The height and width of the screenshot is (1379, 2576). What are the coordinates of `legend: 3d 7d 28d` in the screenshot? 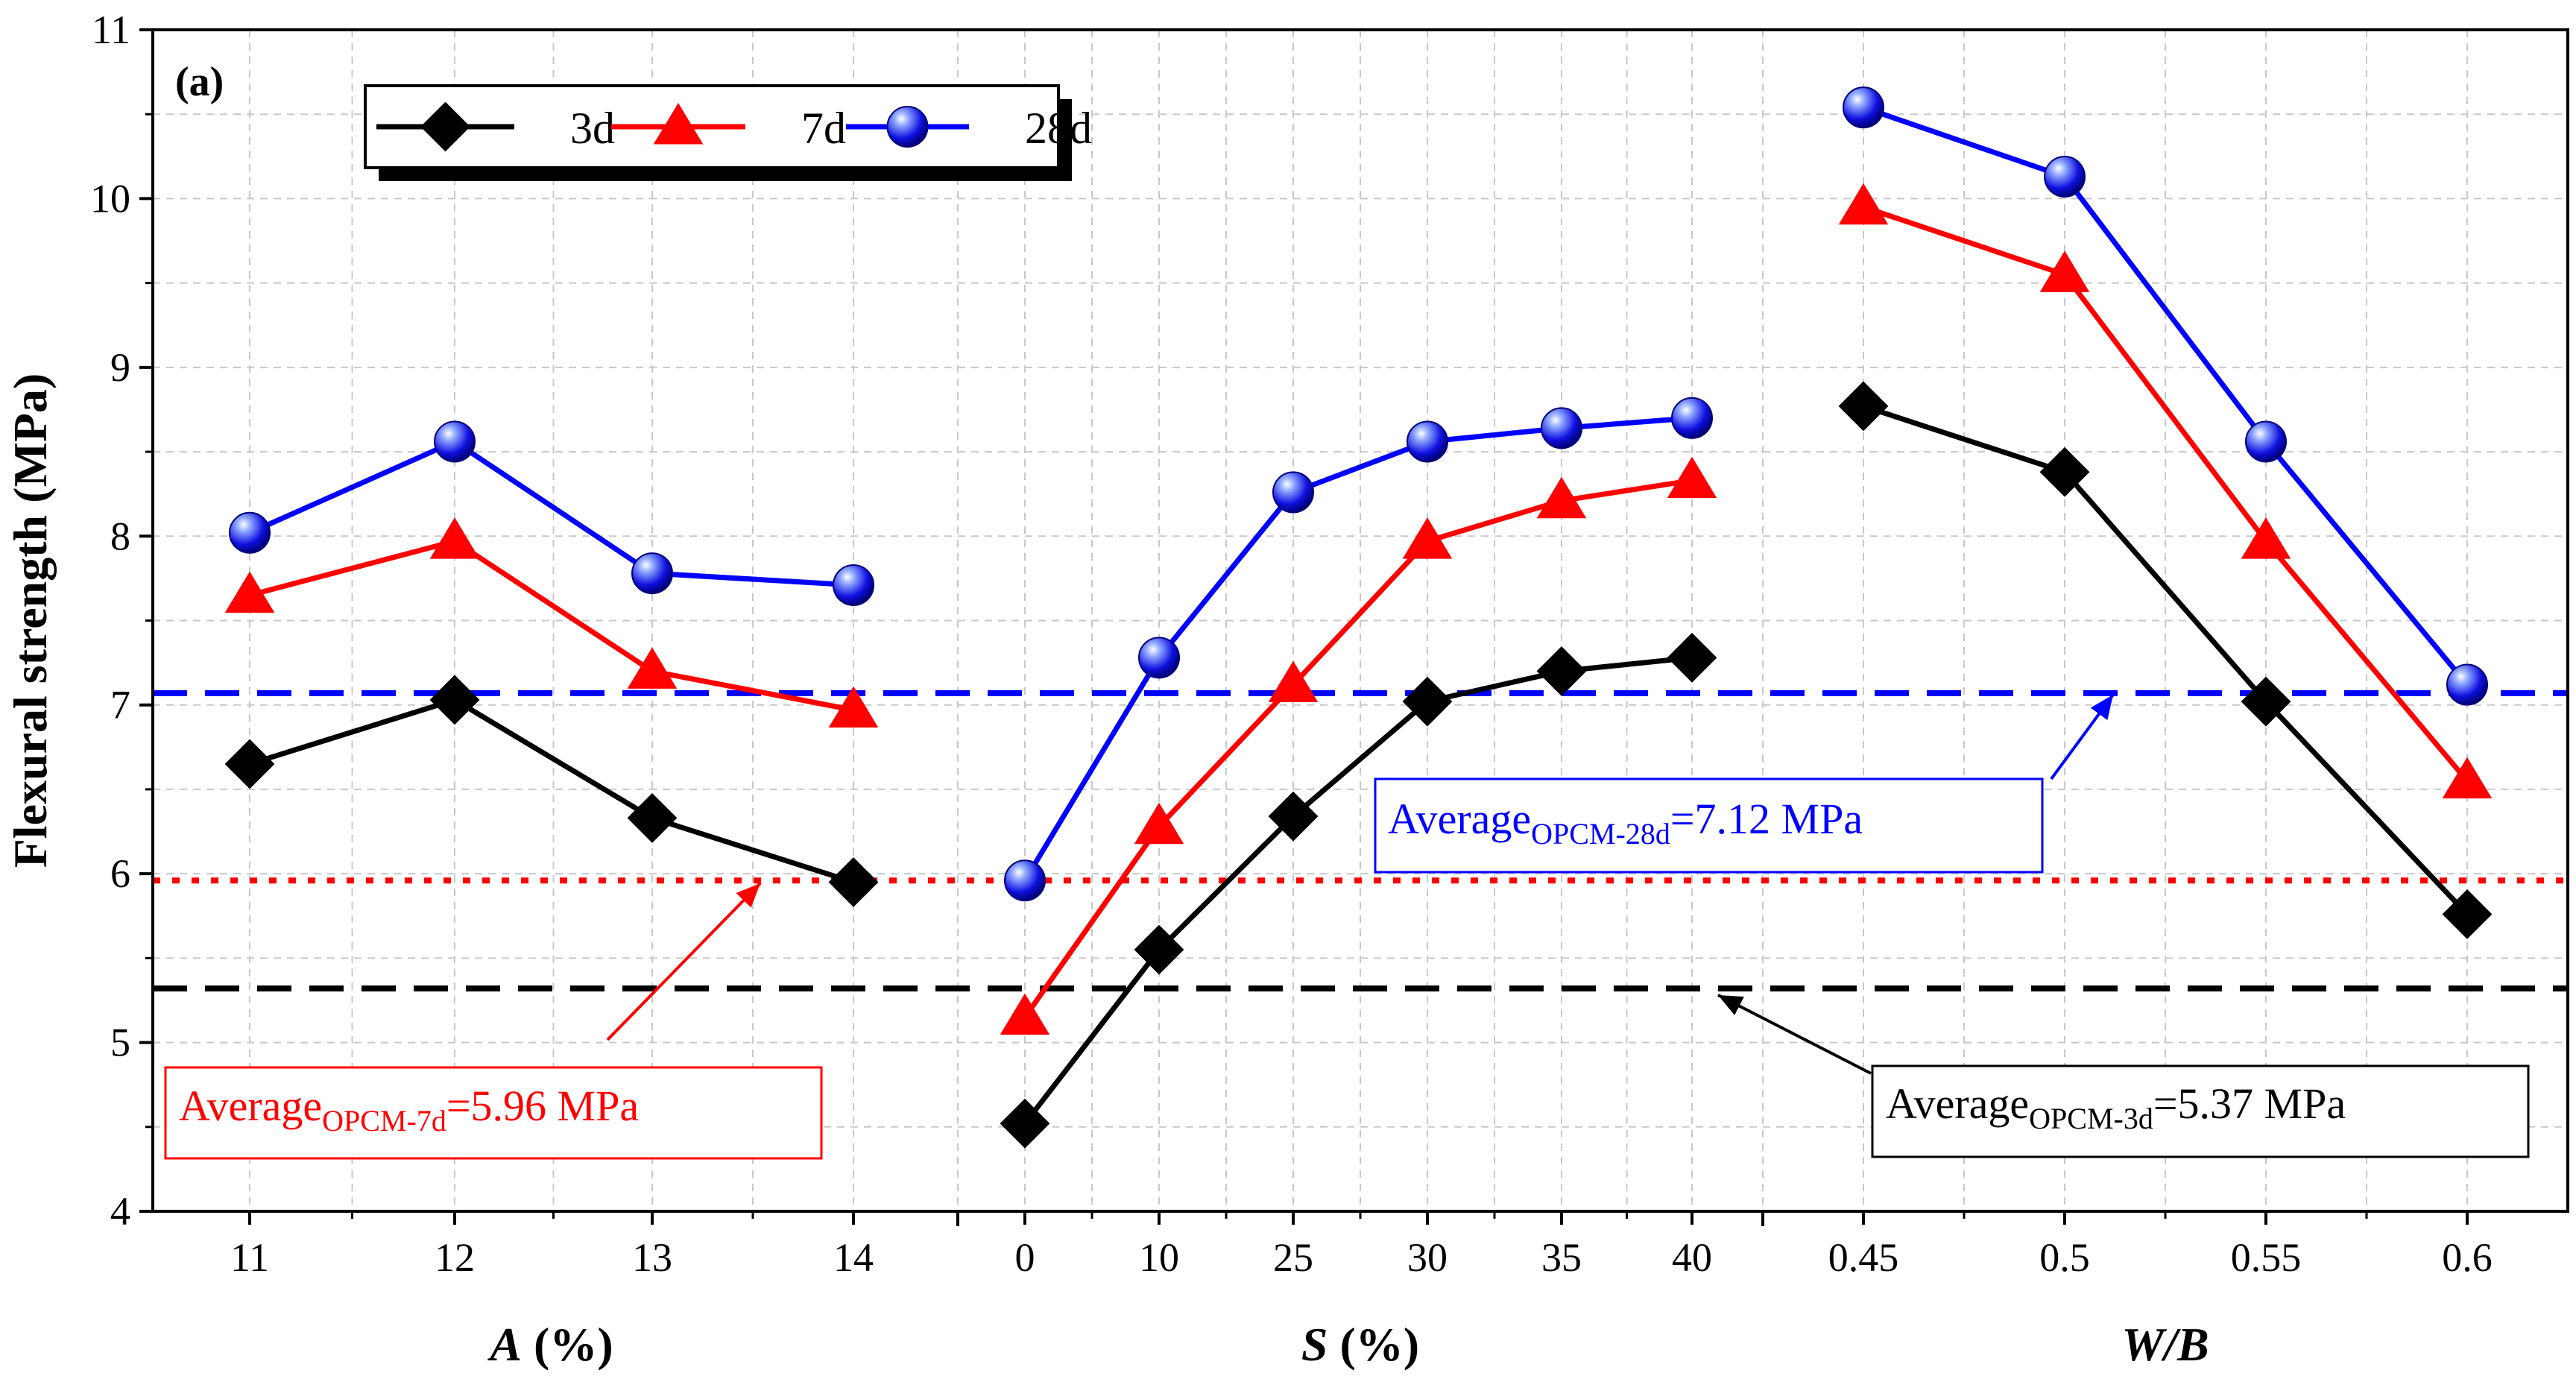 It's located at (728, 132).